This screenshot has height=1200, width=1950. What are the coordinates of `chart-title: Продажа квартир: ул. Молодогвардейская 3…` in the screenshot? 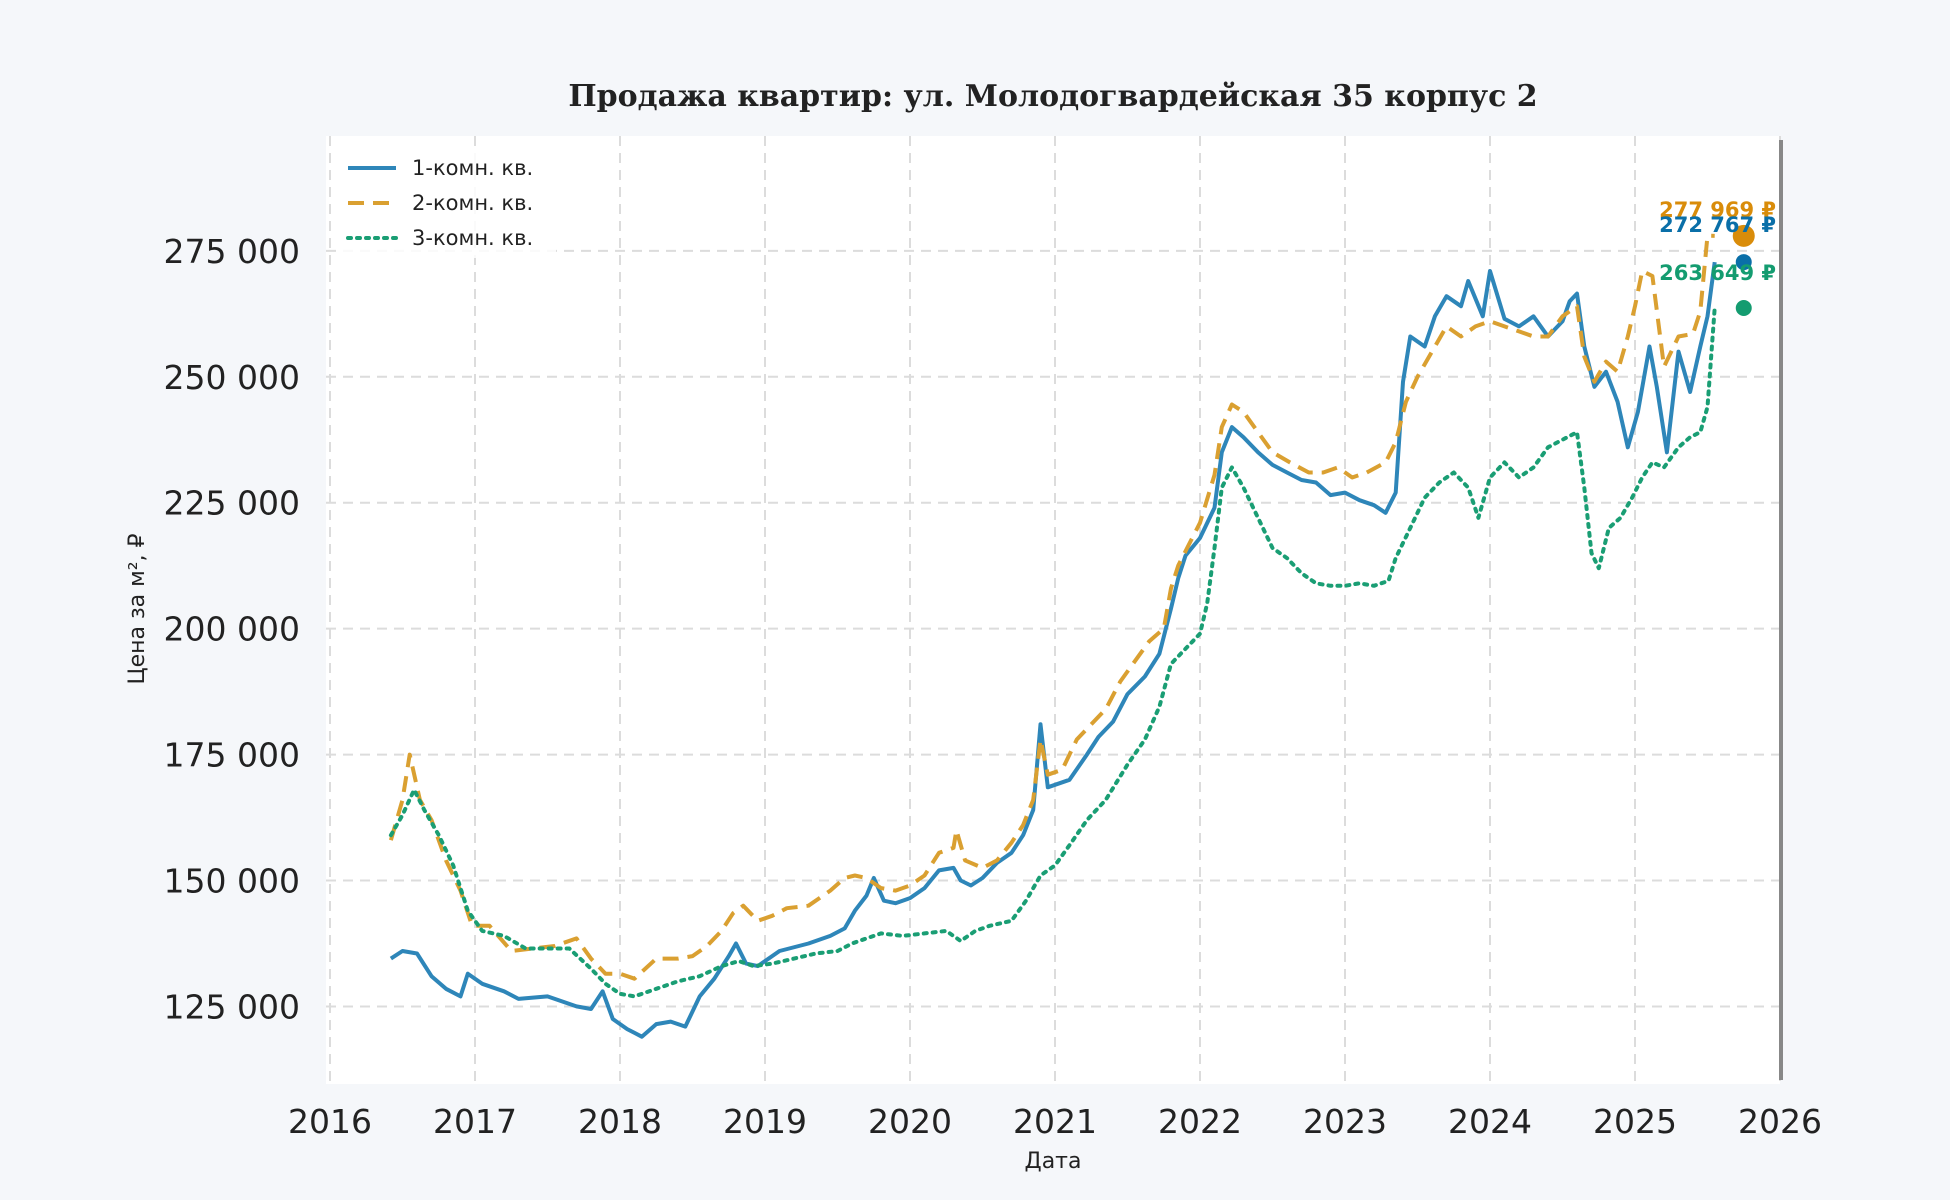 It's located at (1052, 96).